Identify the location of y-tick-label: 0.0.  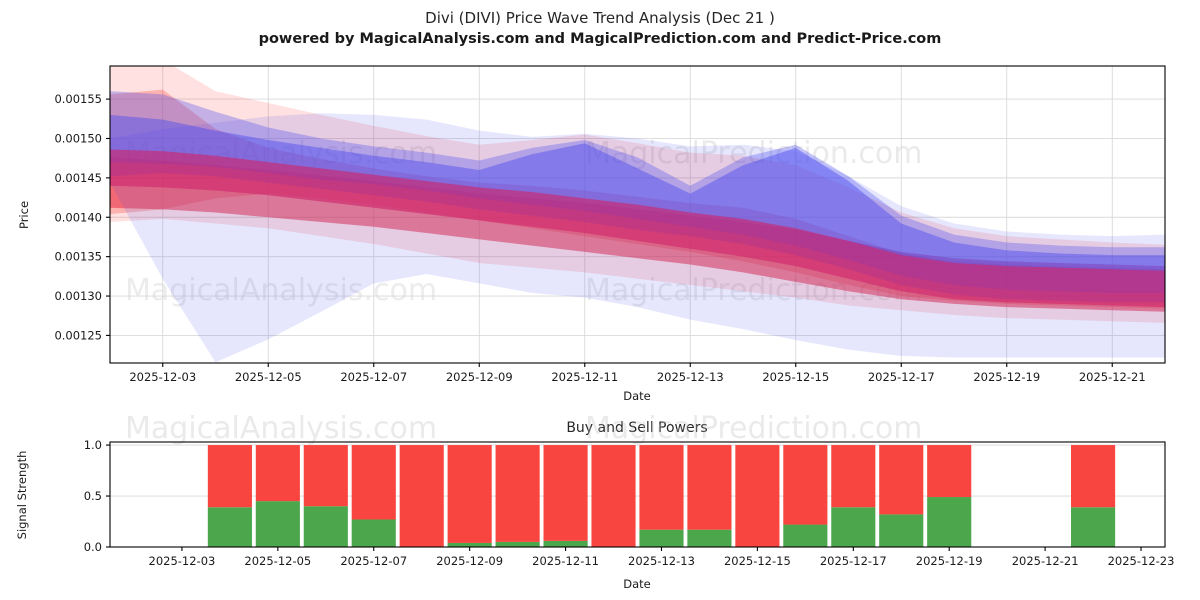
(93, 547).